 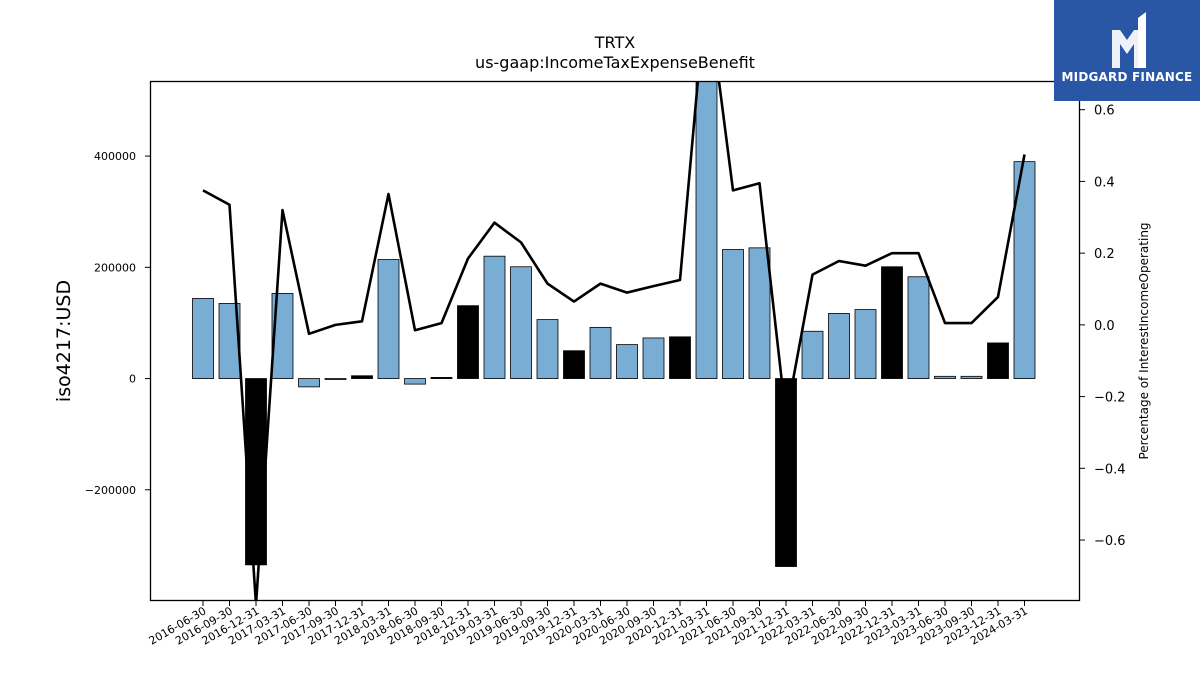 I want to click on brand-logo: MIDGARD FINANCE, so click(x=1127, y=50).